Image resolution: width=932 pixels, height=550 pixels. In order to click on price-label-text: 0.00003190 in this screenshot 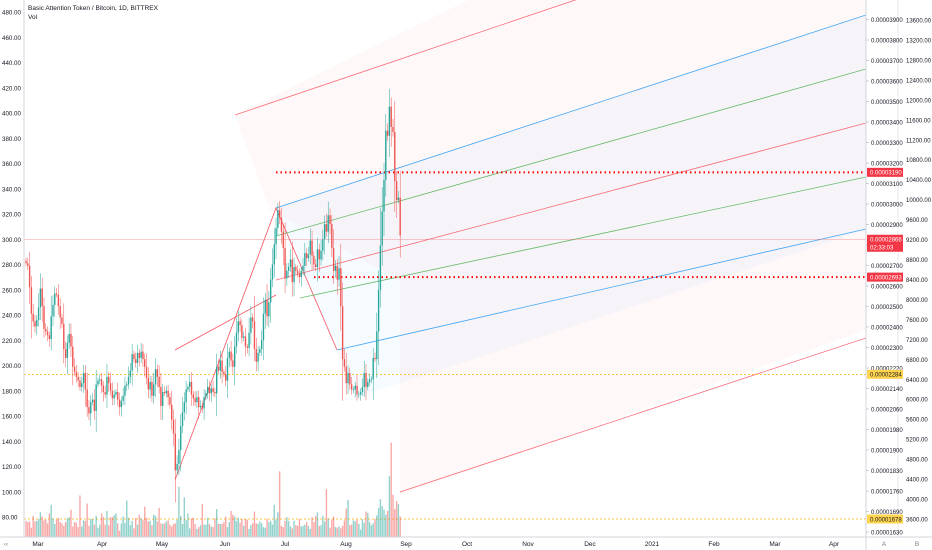, I will do `click(886, 174)`.